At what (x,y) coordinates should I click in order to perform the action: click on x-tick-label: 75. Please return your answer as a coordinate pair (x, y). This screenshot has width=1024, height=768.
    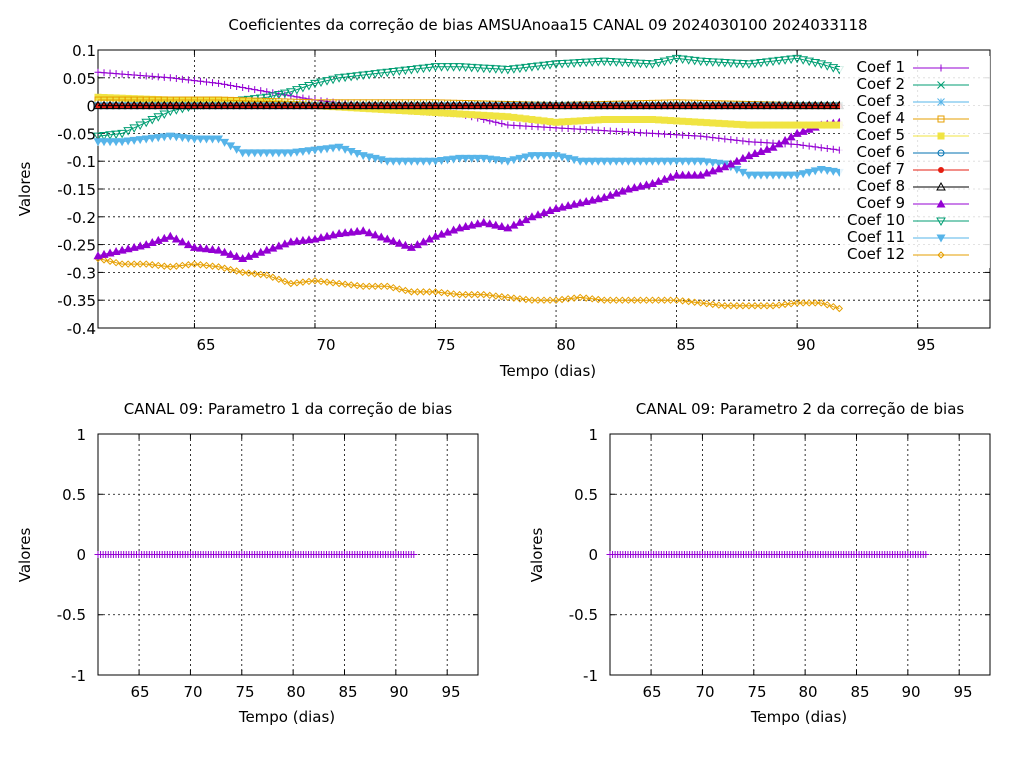
    Looking at the image, I should click on (445, 345).